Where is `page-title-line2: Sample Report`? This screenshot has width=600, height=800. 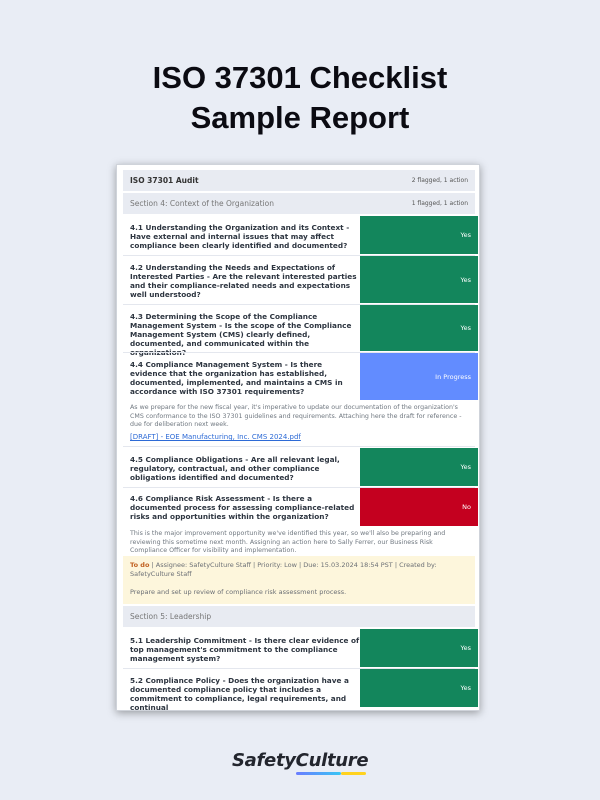
page-title-line2: Sample Report is located at coordinates (300, 117).